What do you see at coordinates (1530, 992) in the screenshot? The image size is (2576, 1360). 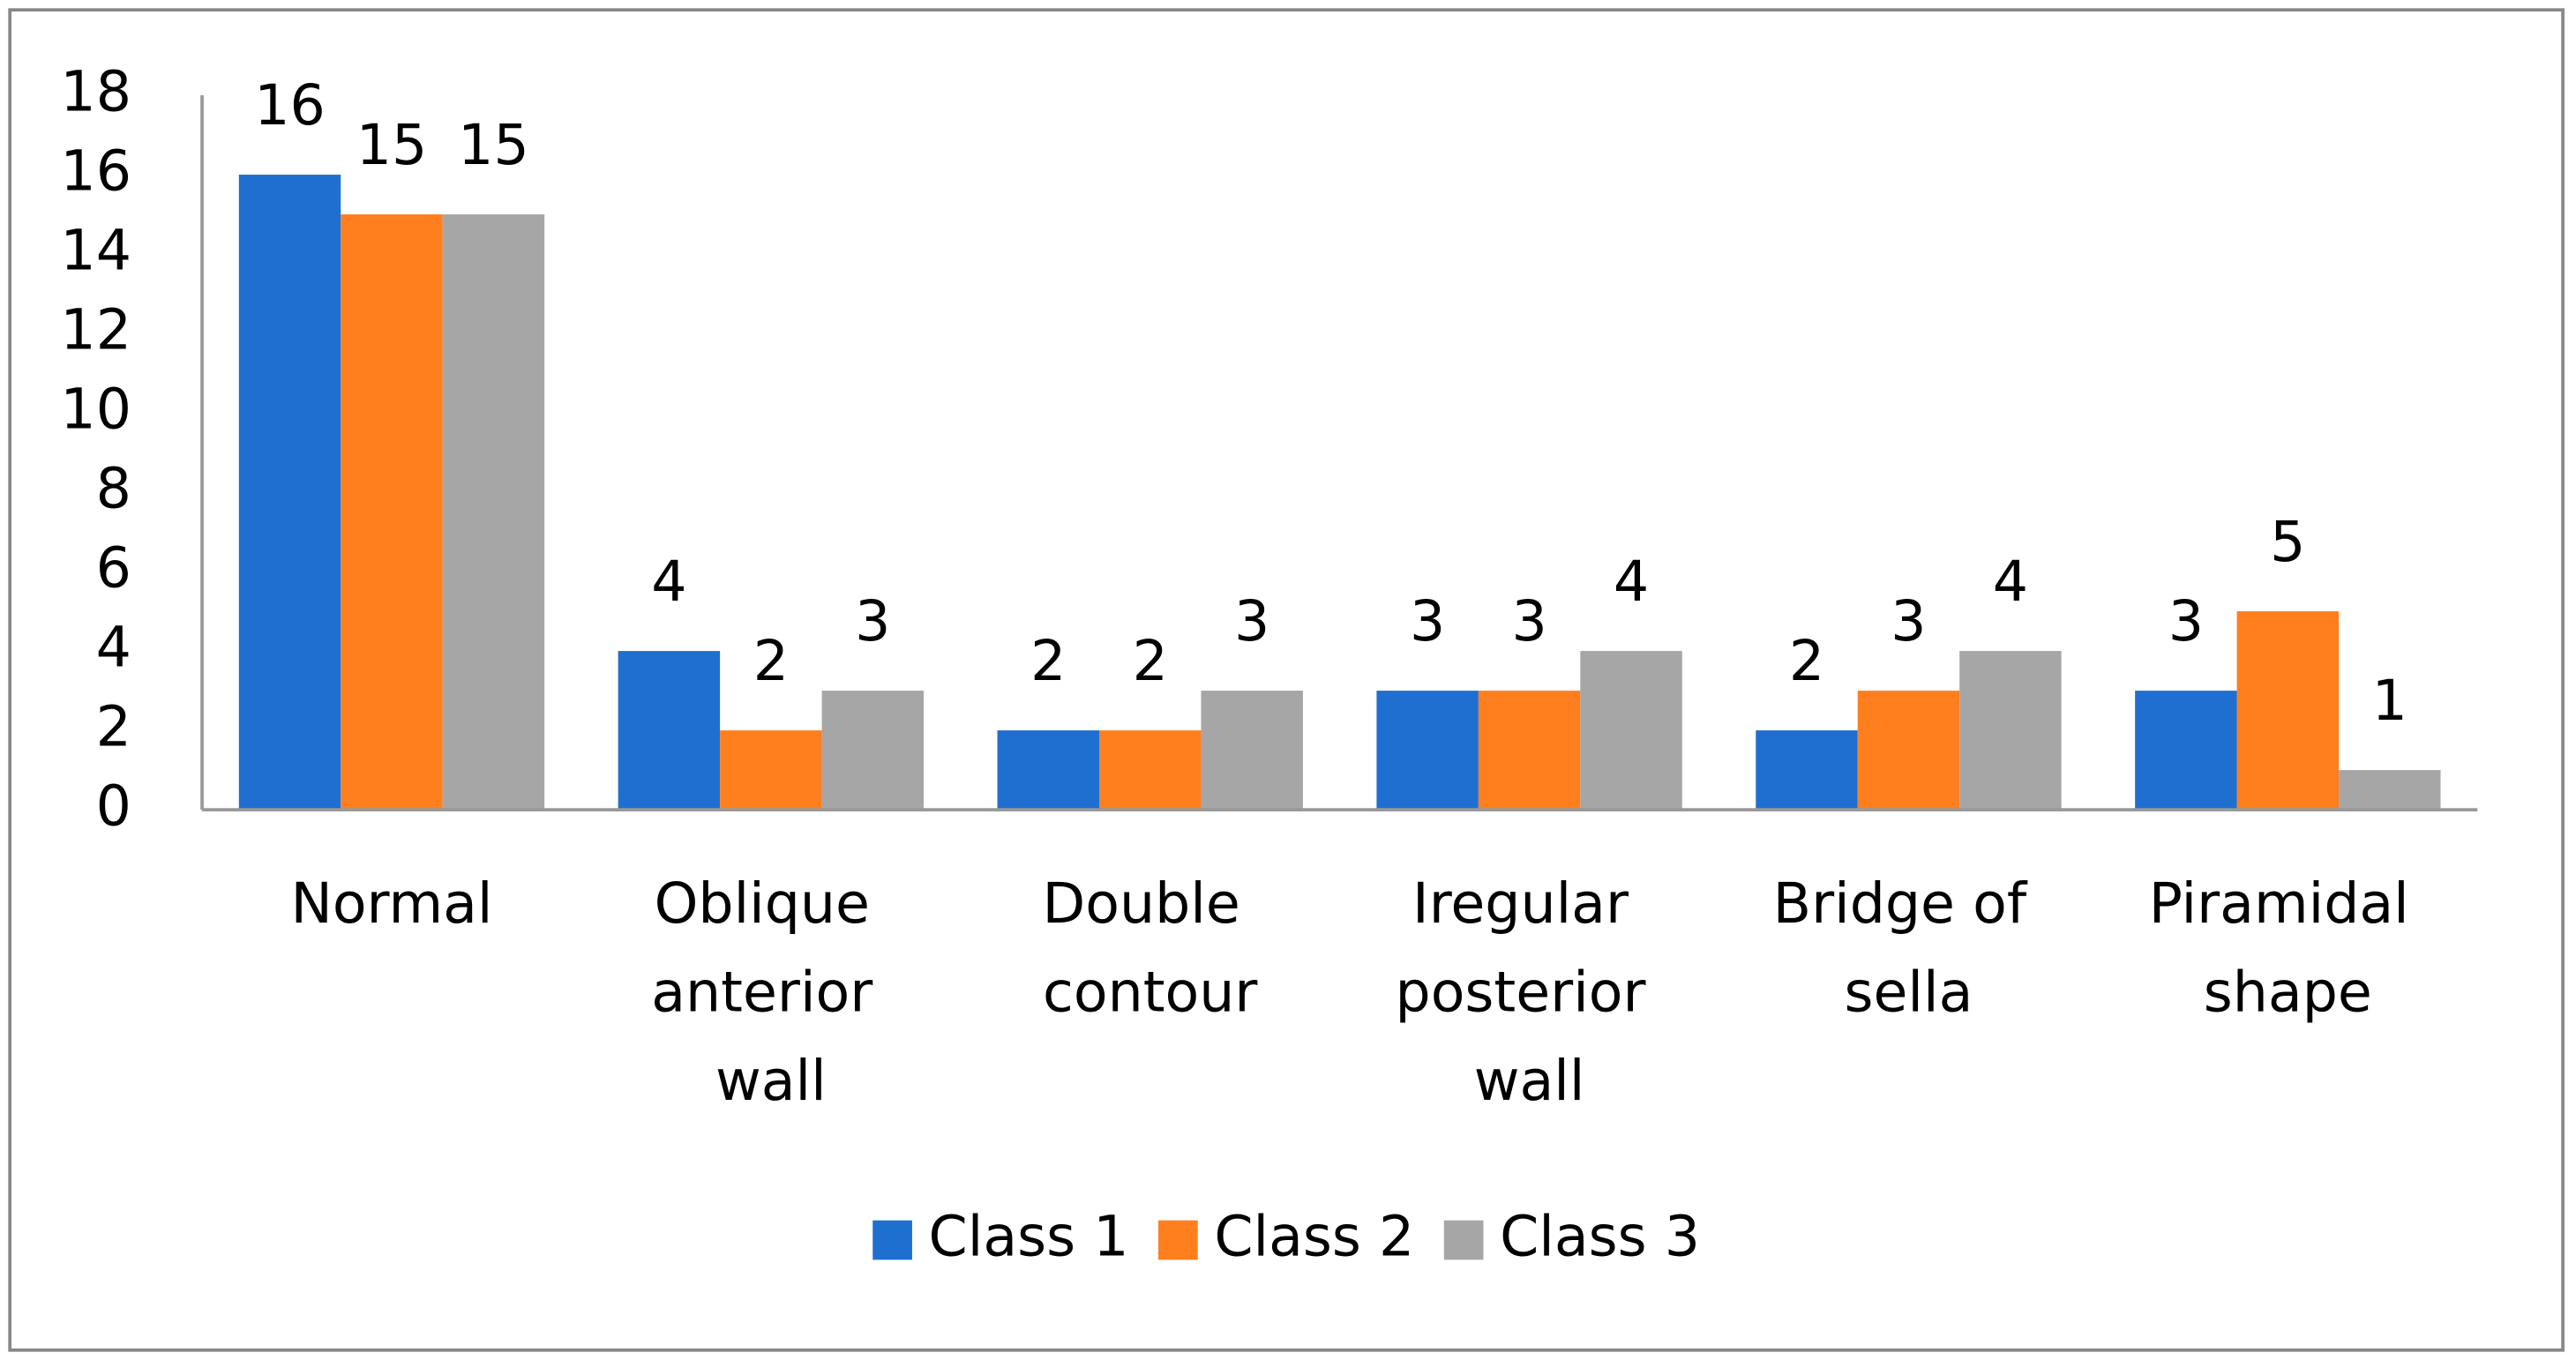 I see `x-tick-label: Iregular posterior wall` at bounding box center [1530, 992].